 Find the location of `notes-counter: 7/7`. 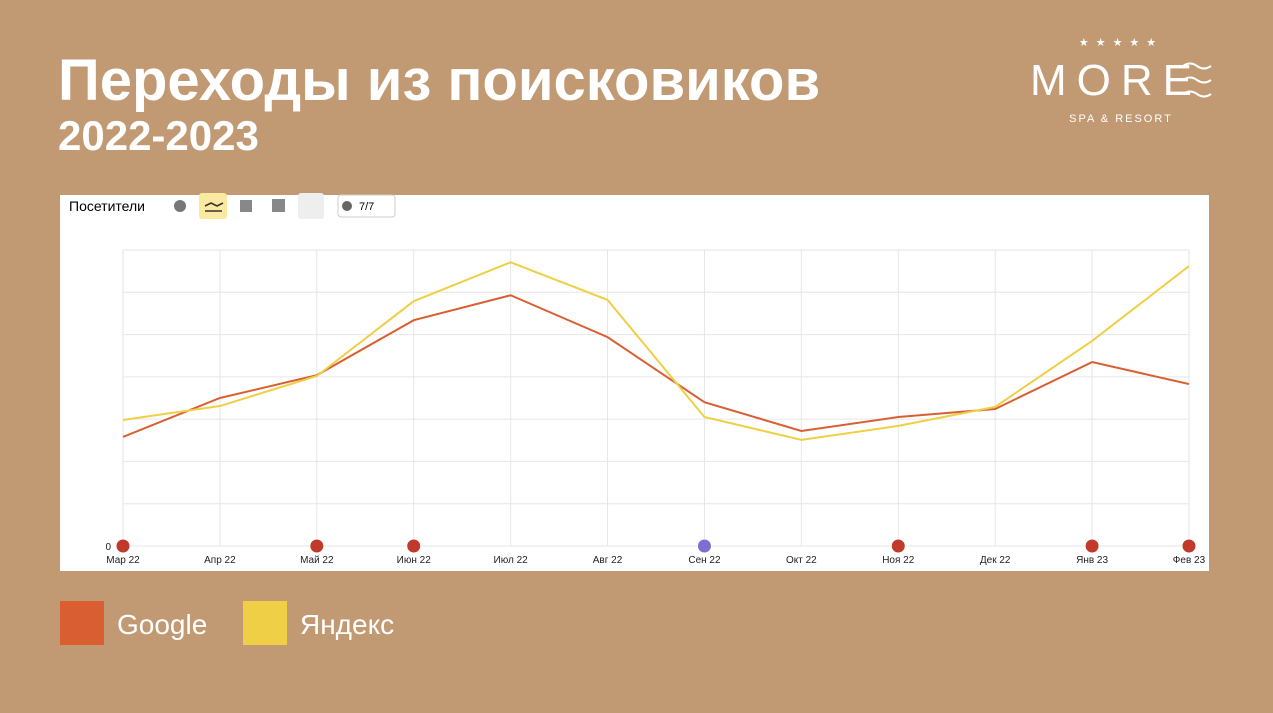

notes-counter: 7/7 is located at coordinates (366, 207).